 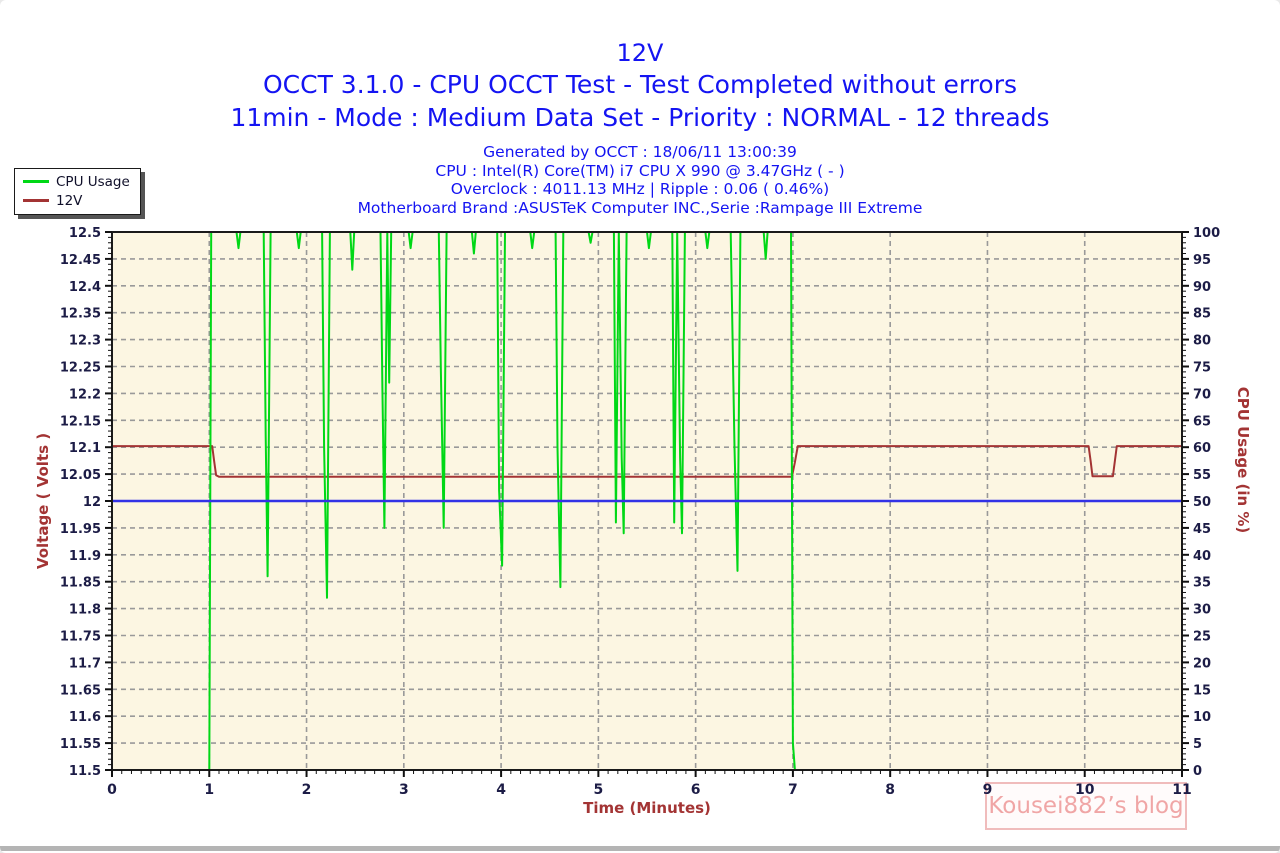 I want to click on svg-text: 11.95, so click(x=80, y=529).